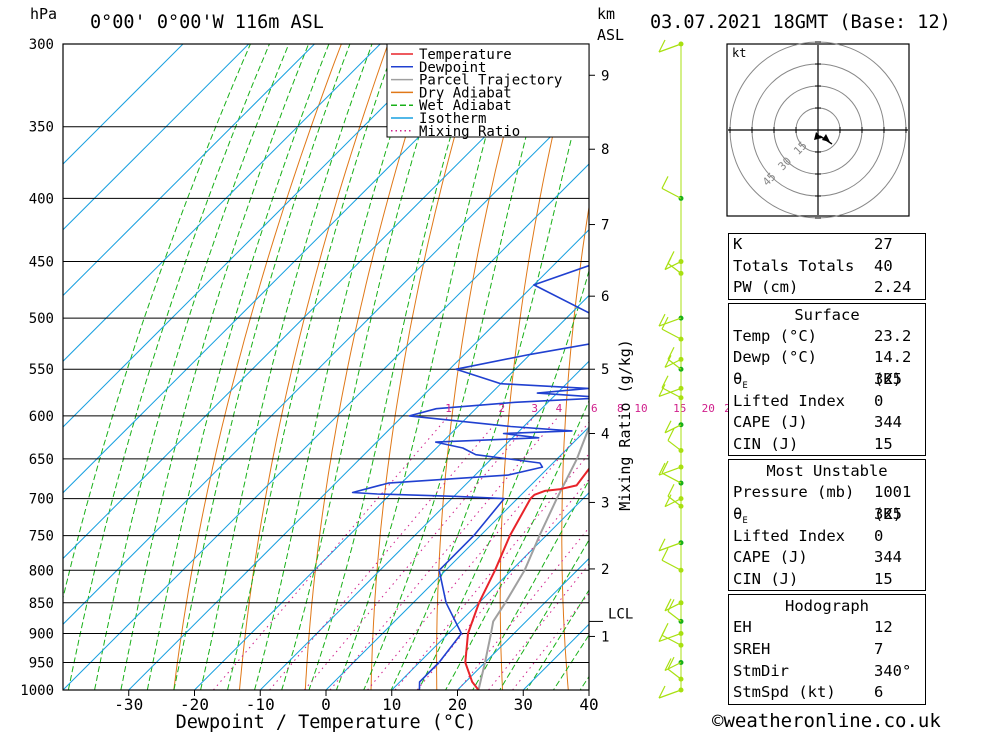 The image size is (1000, 733). I want to click on mixing-ratio-tick-label: 20, so click(708, 408).